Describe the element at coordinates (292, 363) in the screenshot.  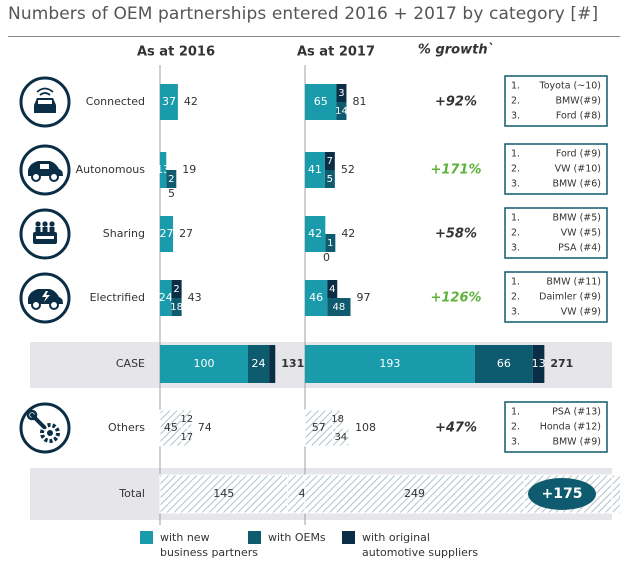
I see `row-case-total2016: 131` at that location.